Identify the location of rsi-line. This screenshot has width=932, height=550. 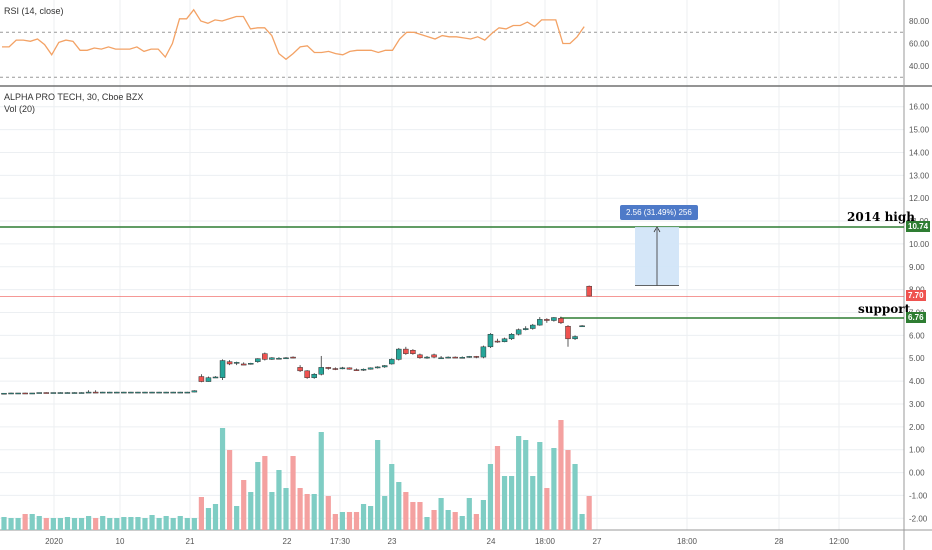
(293, 34).